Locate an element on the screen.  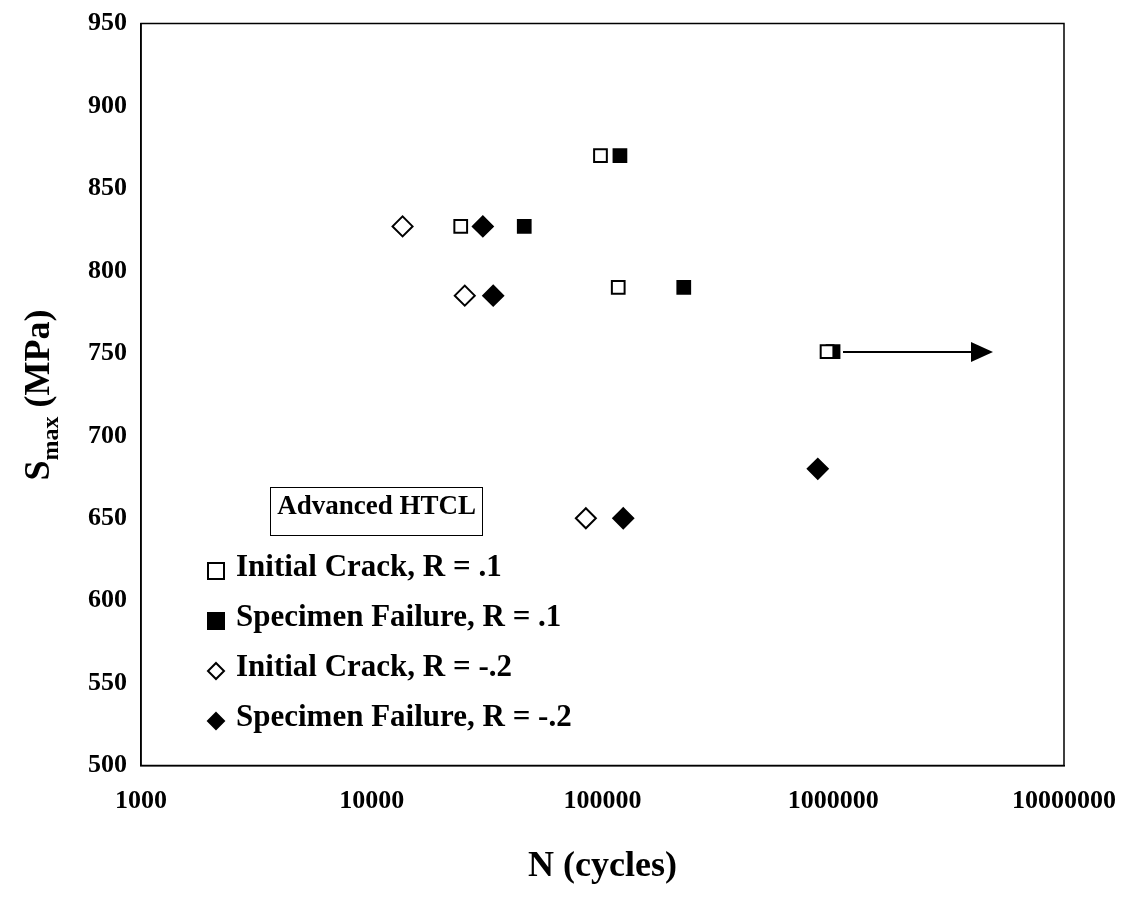
legend-label: Initial Crack, R = .1 is located at coordinates (369, 565).